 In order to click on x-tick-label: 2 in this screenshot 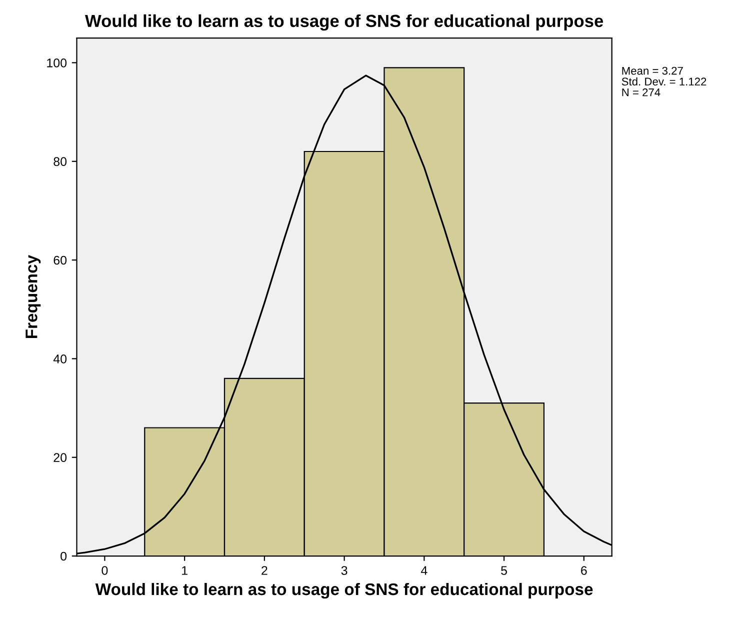, I will do `click(265, 570)`.